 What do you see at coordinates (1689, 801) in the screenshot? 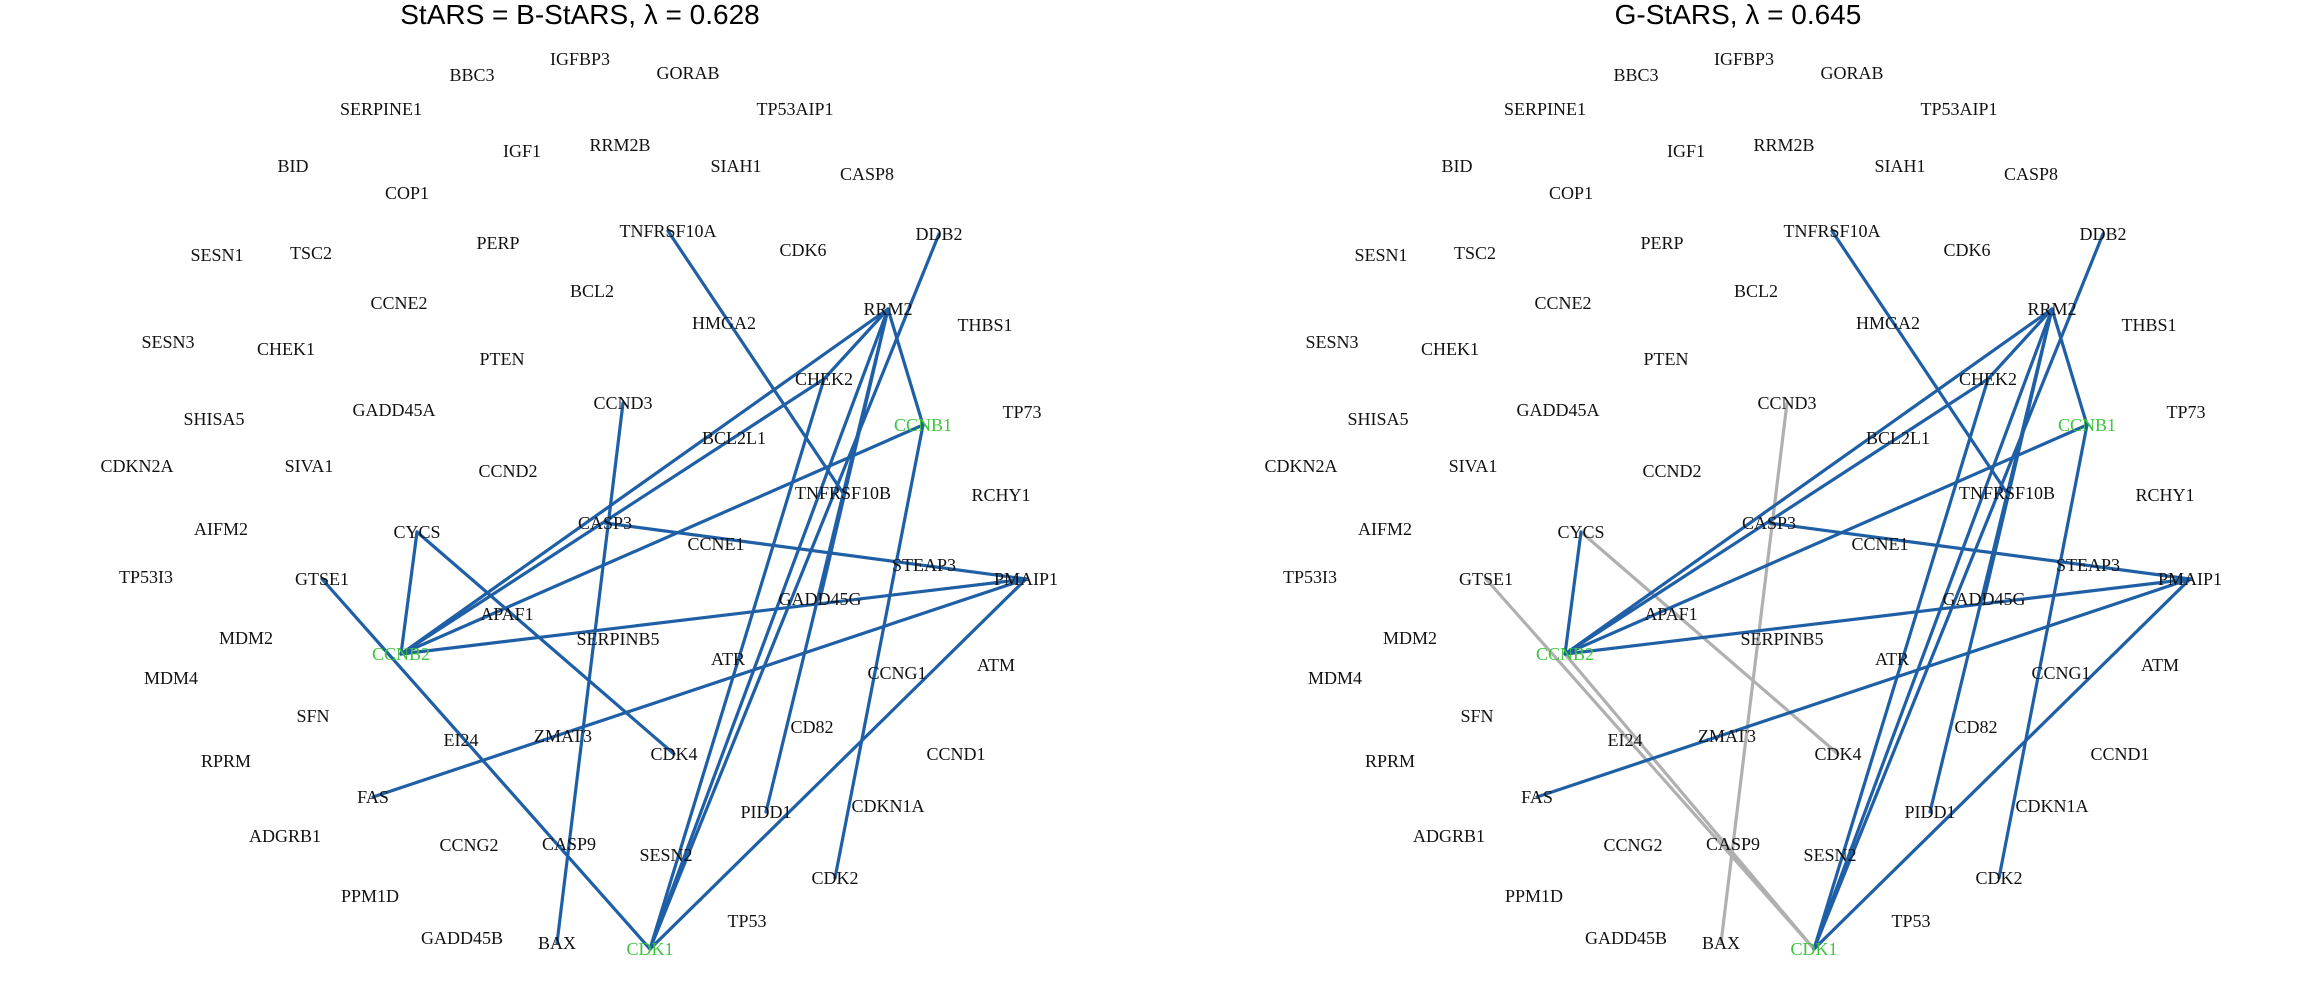
I see `edge-ccnb2-cdk1` at bounding box center [1689, 801].